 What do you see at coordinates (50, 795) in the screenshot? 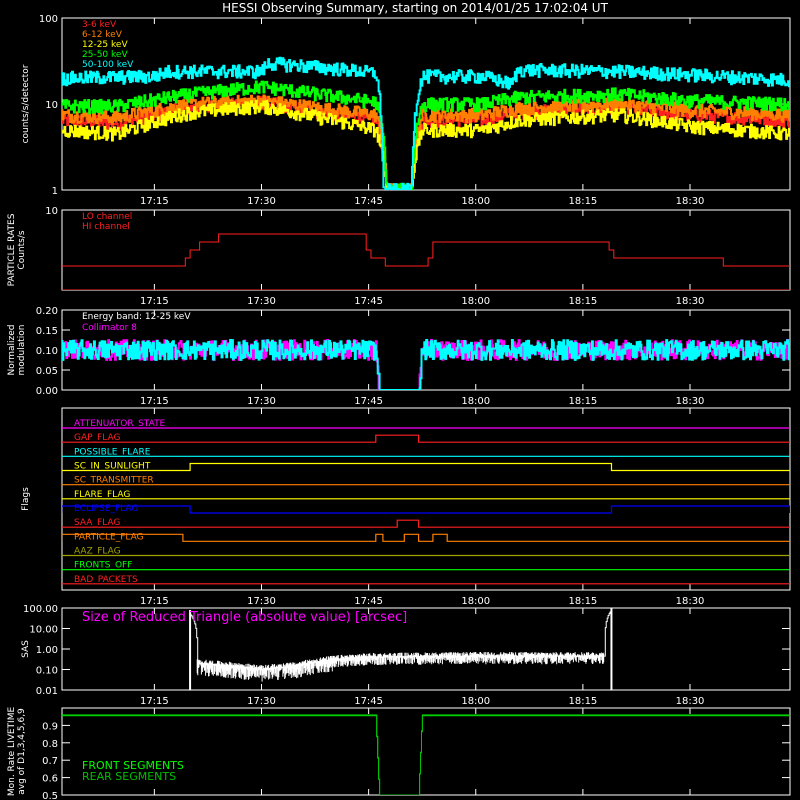
I see `y-tick-label: 0.5` at bounding box center [50, 795].